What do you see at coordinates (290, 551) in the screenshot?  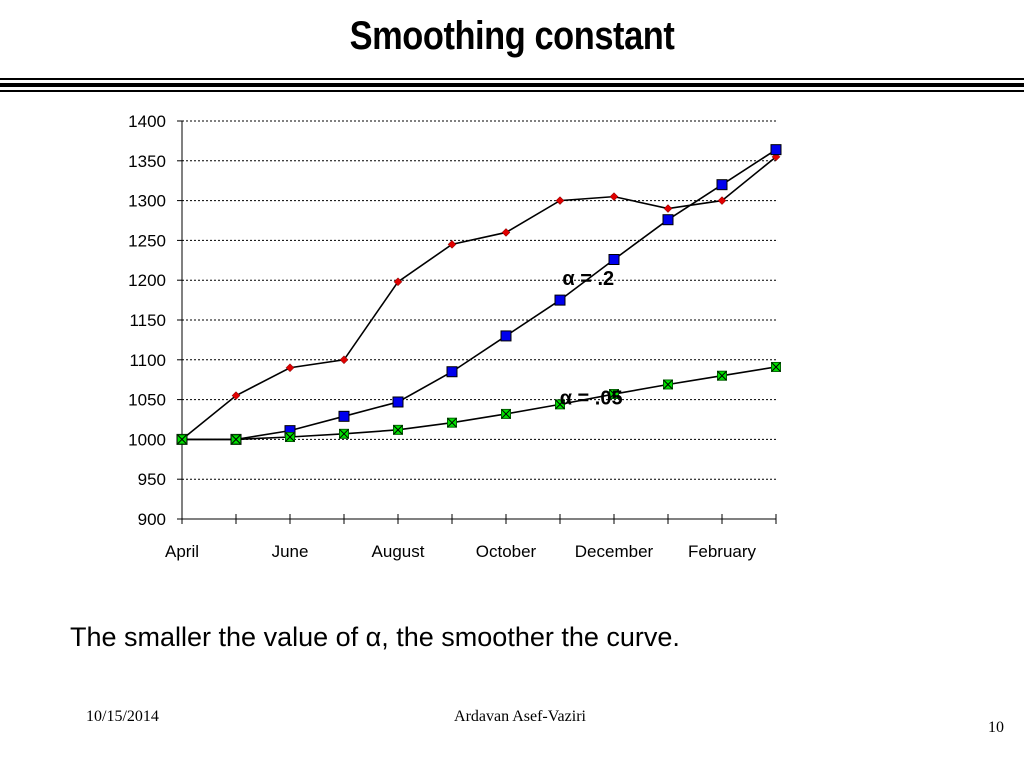 I see `x-tick-label-june: June` at bounding box center [290, 551].